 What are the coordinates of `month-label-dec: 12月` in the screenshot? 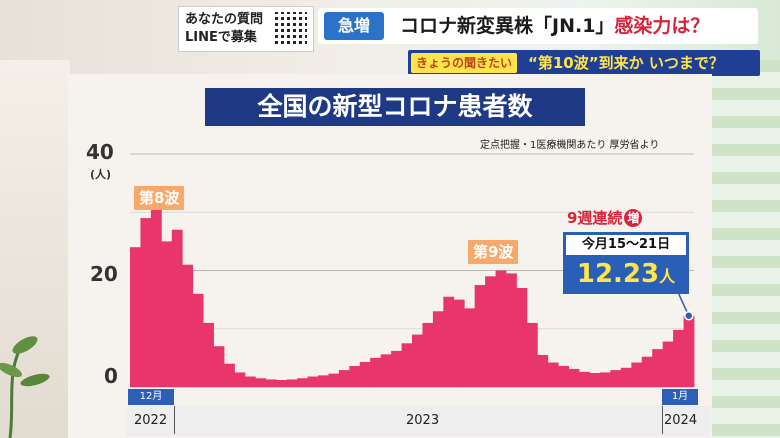 It's located at (151, 397).